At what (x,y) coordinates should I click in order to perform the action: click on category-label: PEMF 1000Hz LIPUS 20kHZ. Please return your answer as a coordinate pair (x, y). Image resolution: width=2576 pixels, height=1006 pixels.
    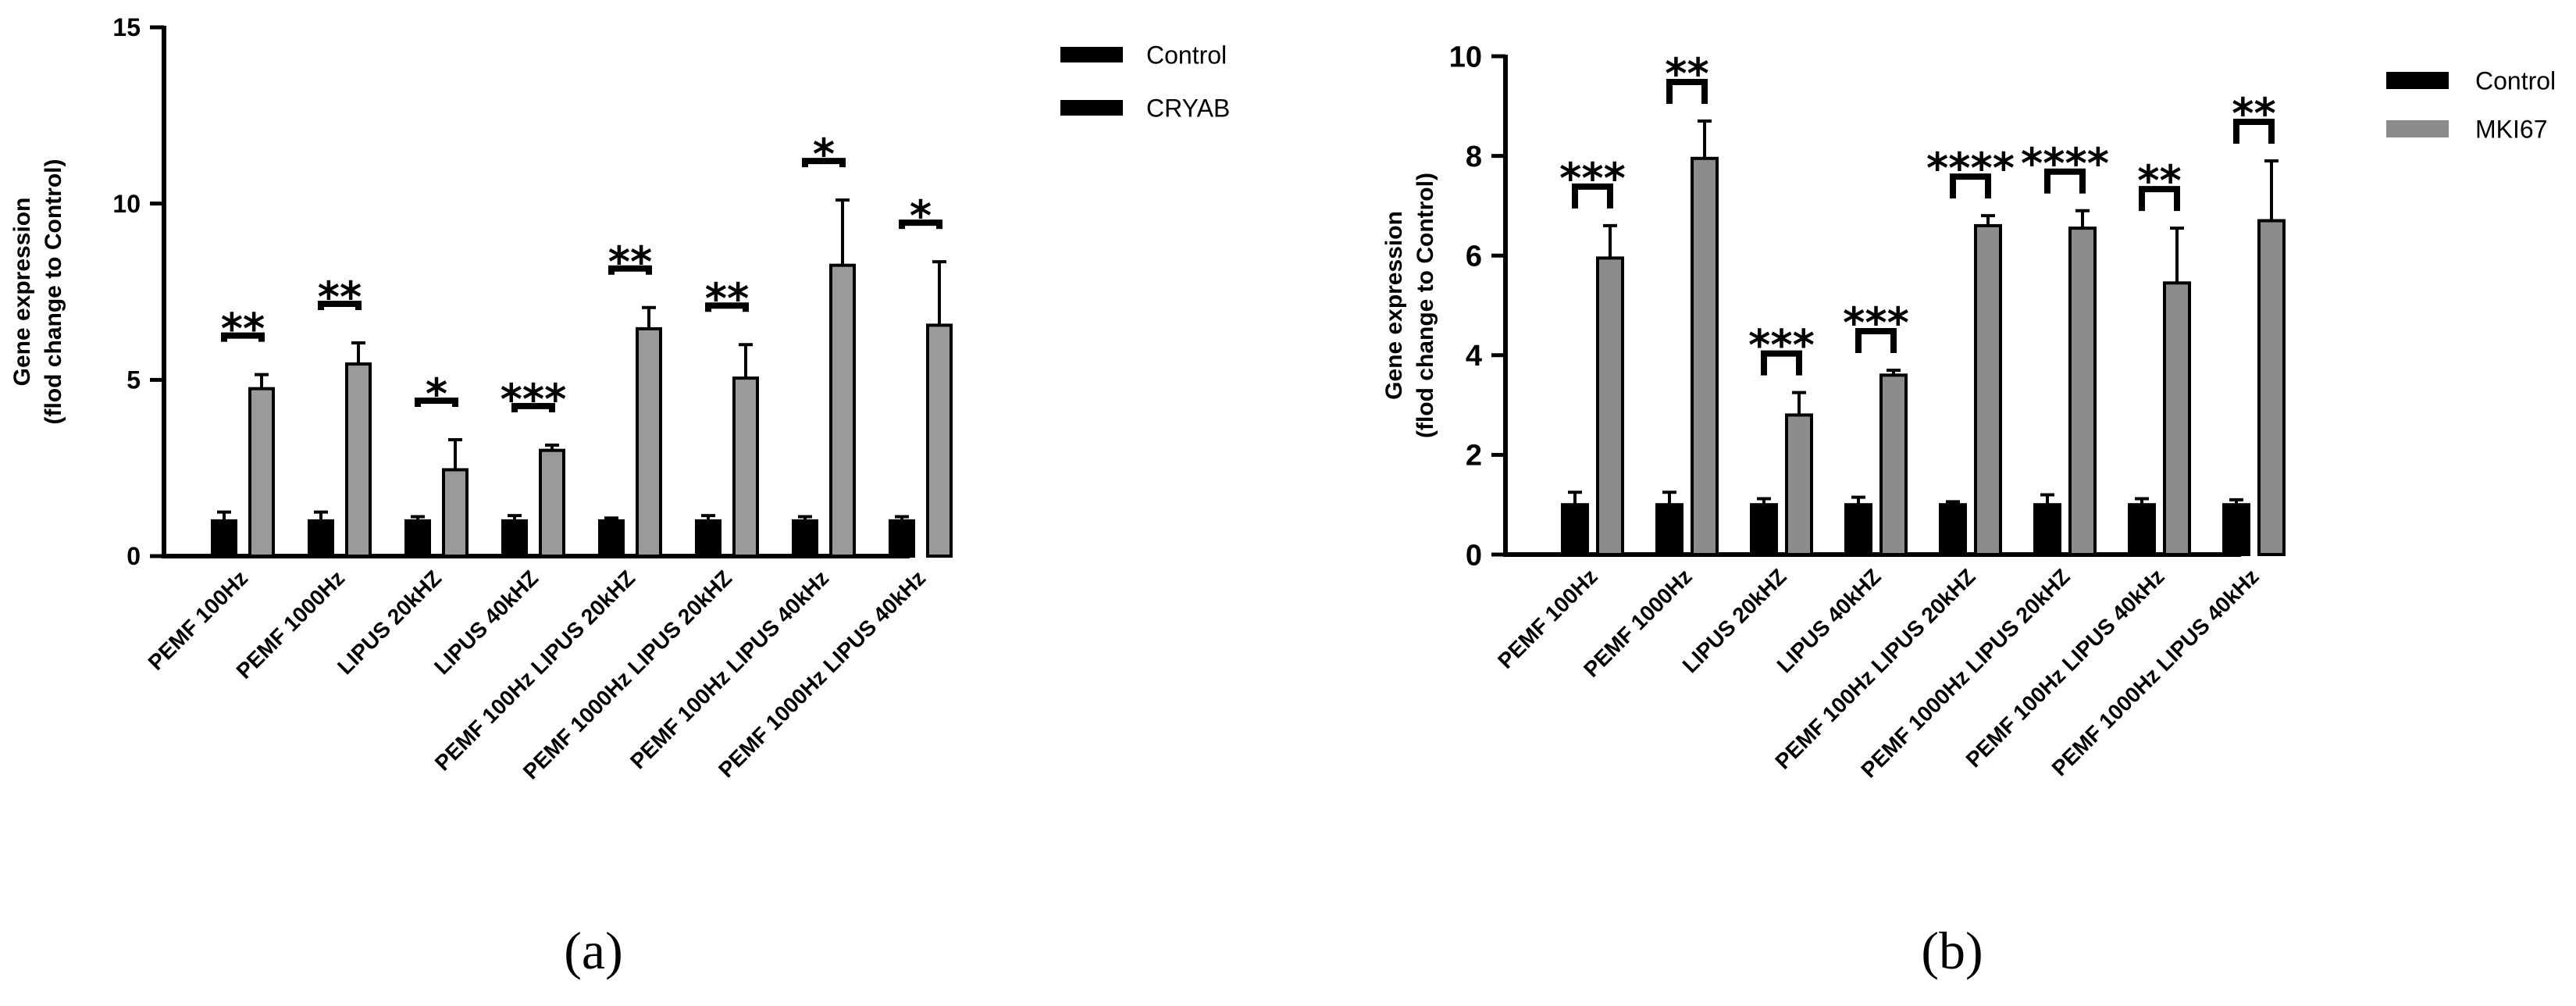
    Looking at the image, I should click on (627, 674).